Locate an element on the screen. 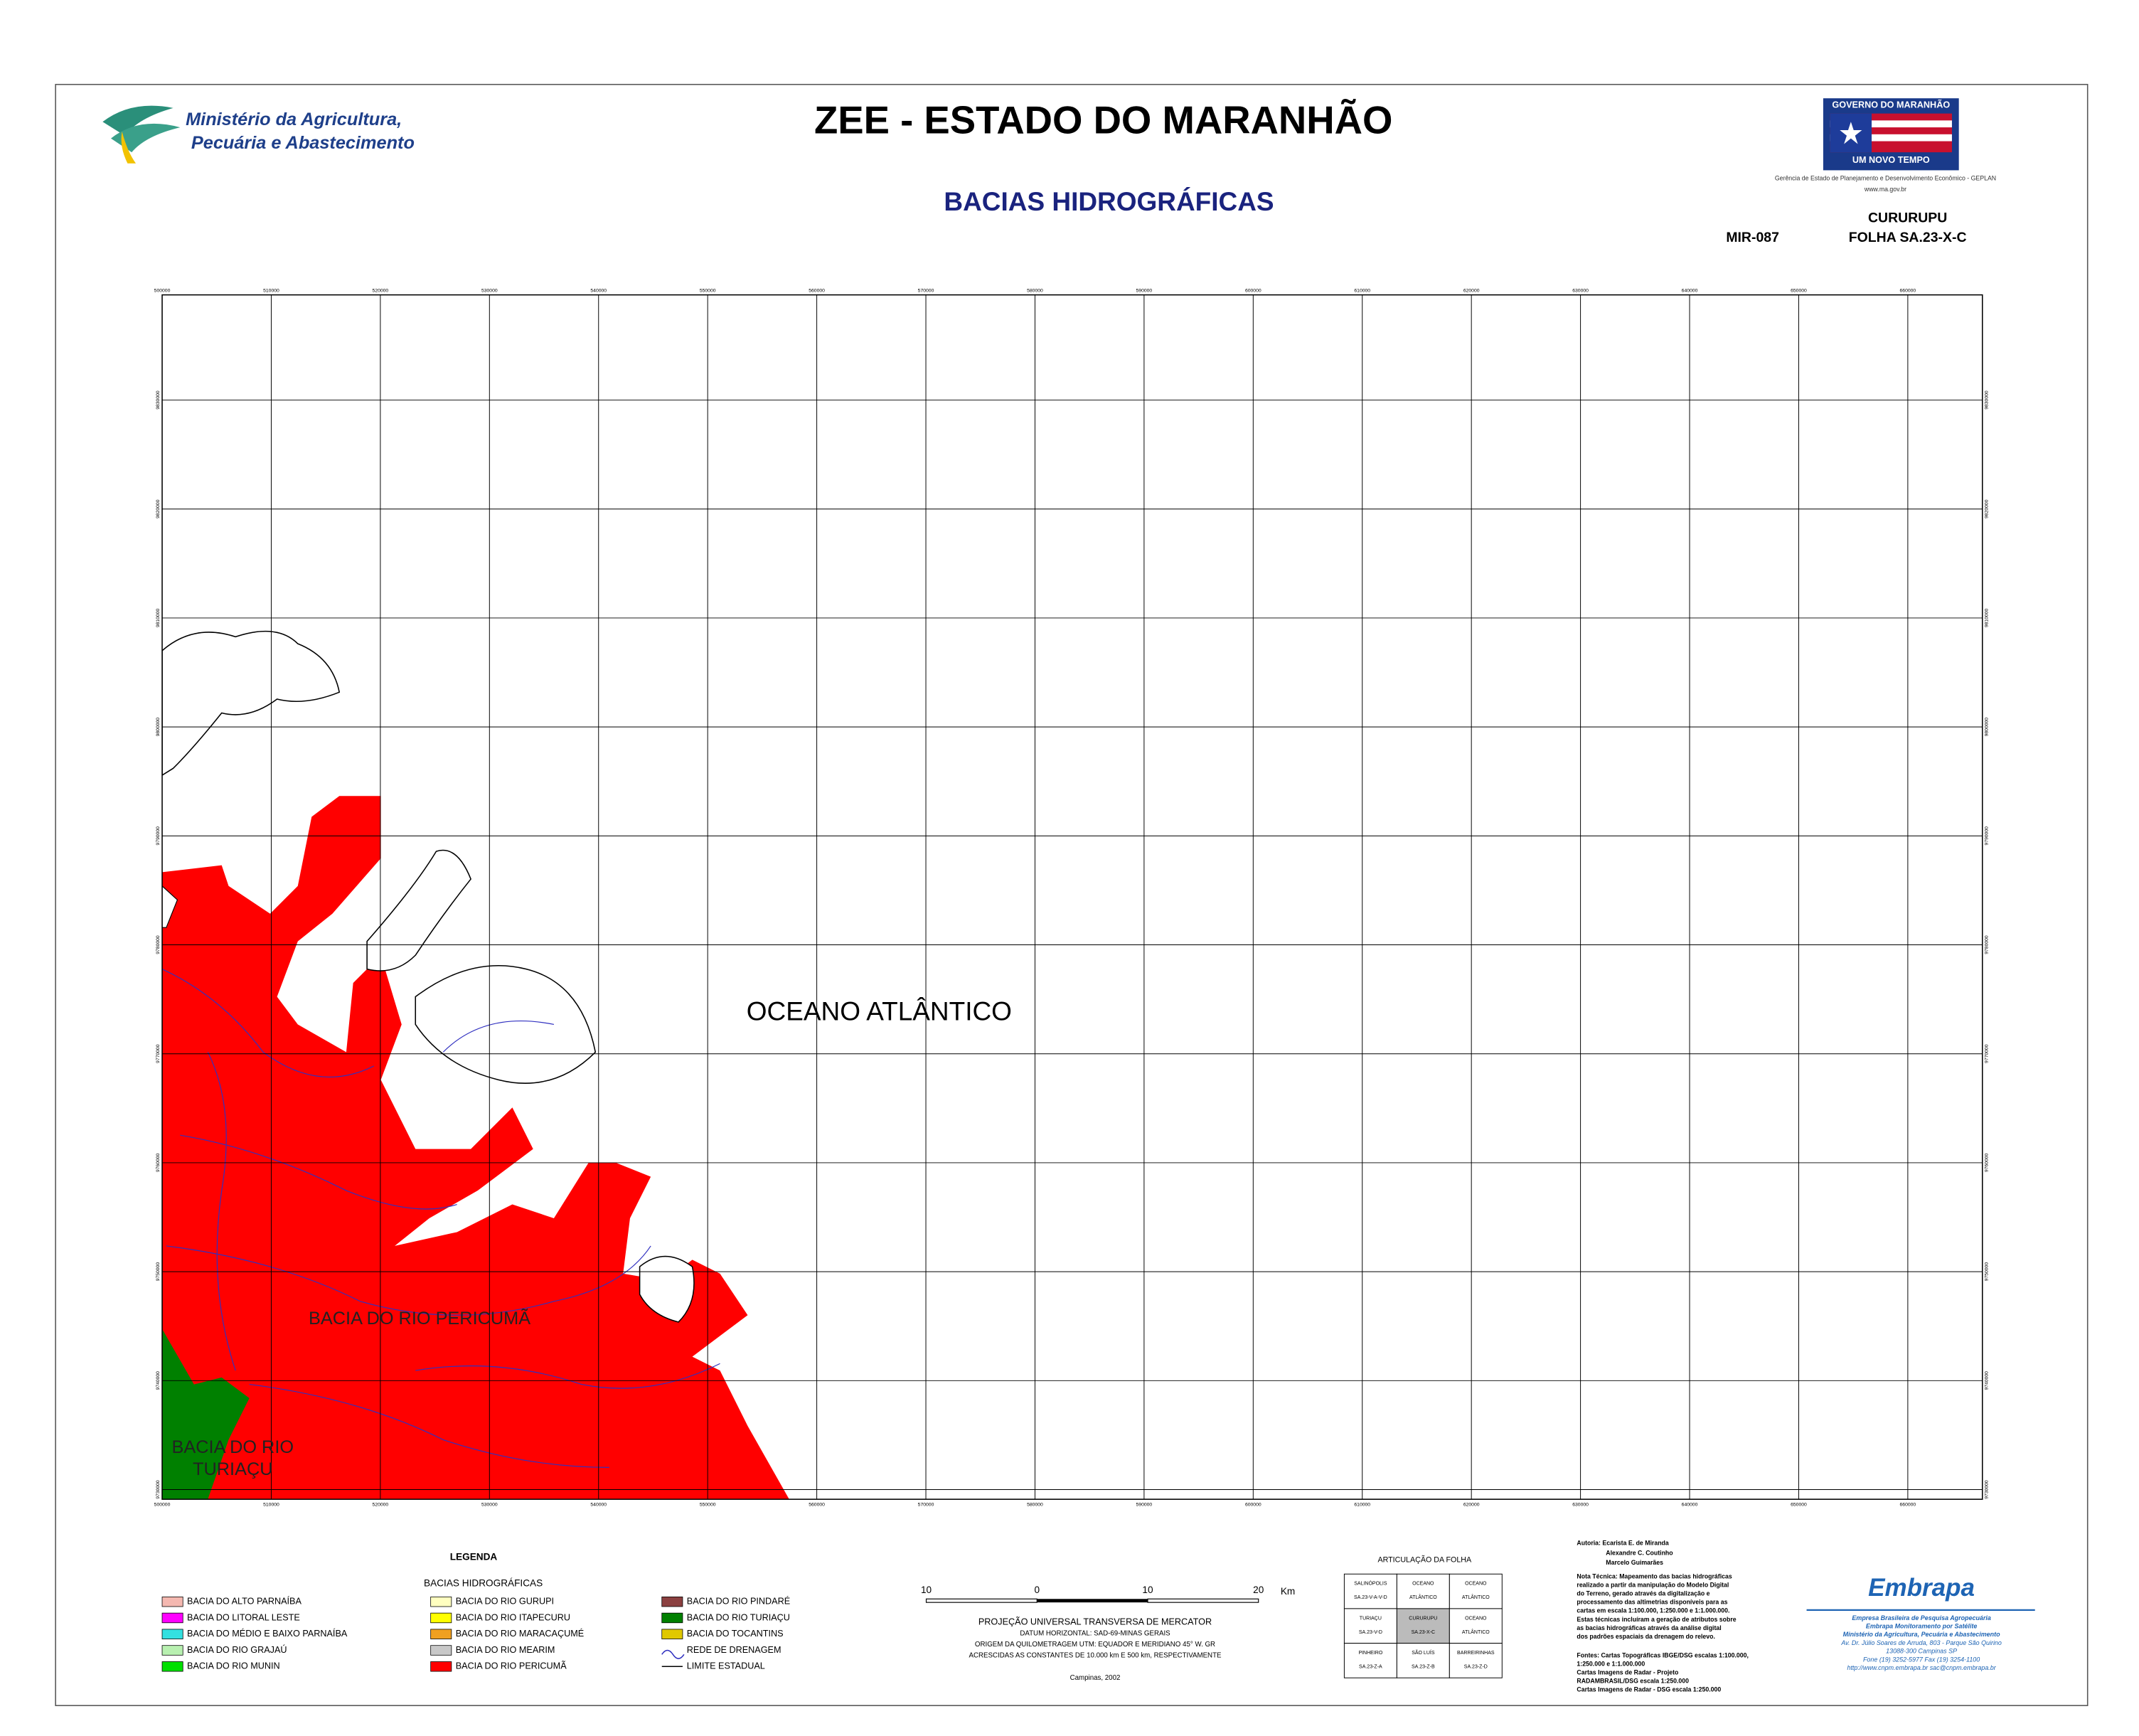 This screenshot has width=2139, height=1736. basin-label: TURIAÇU is located at coordinates (232, 1469).